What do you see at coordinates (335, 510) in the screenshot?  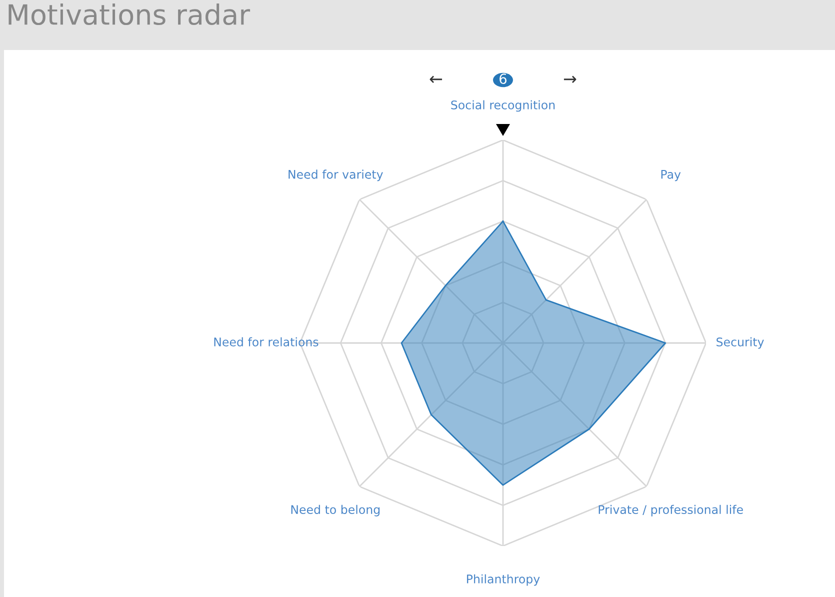 I see `spoke-label: Need to belong` at bounding box center [335, 510].